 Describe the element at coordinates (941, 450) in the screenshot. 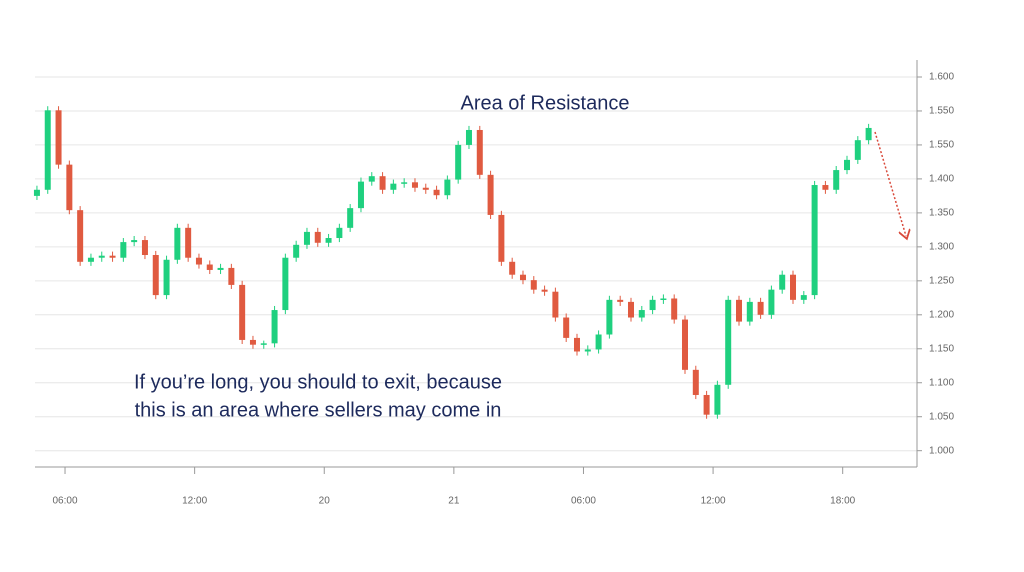

I see `y-tick-label: 1.000` at that location.